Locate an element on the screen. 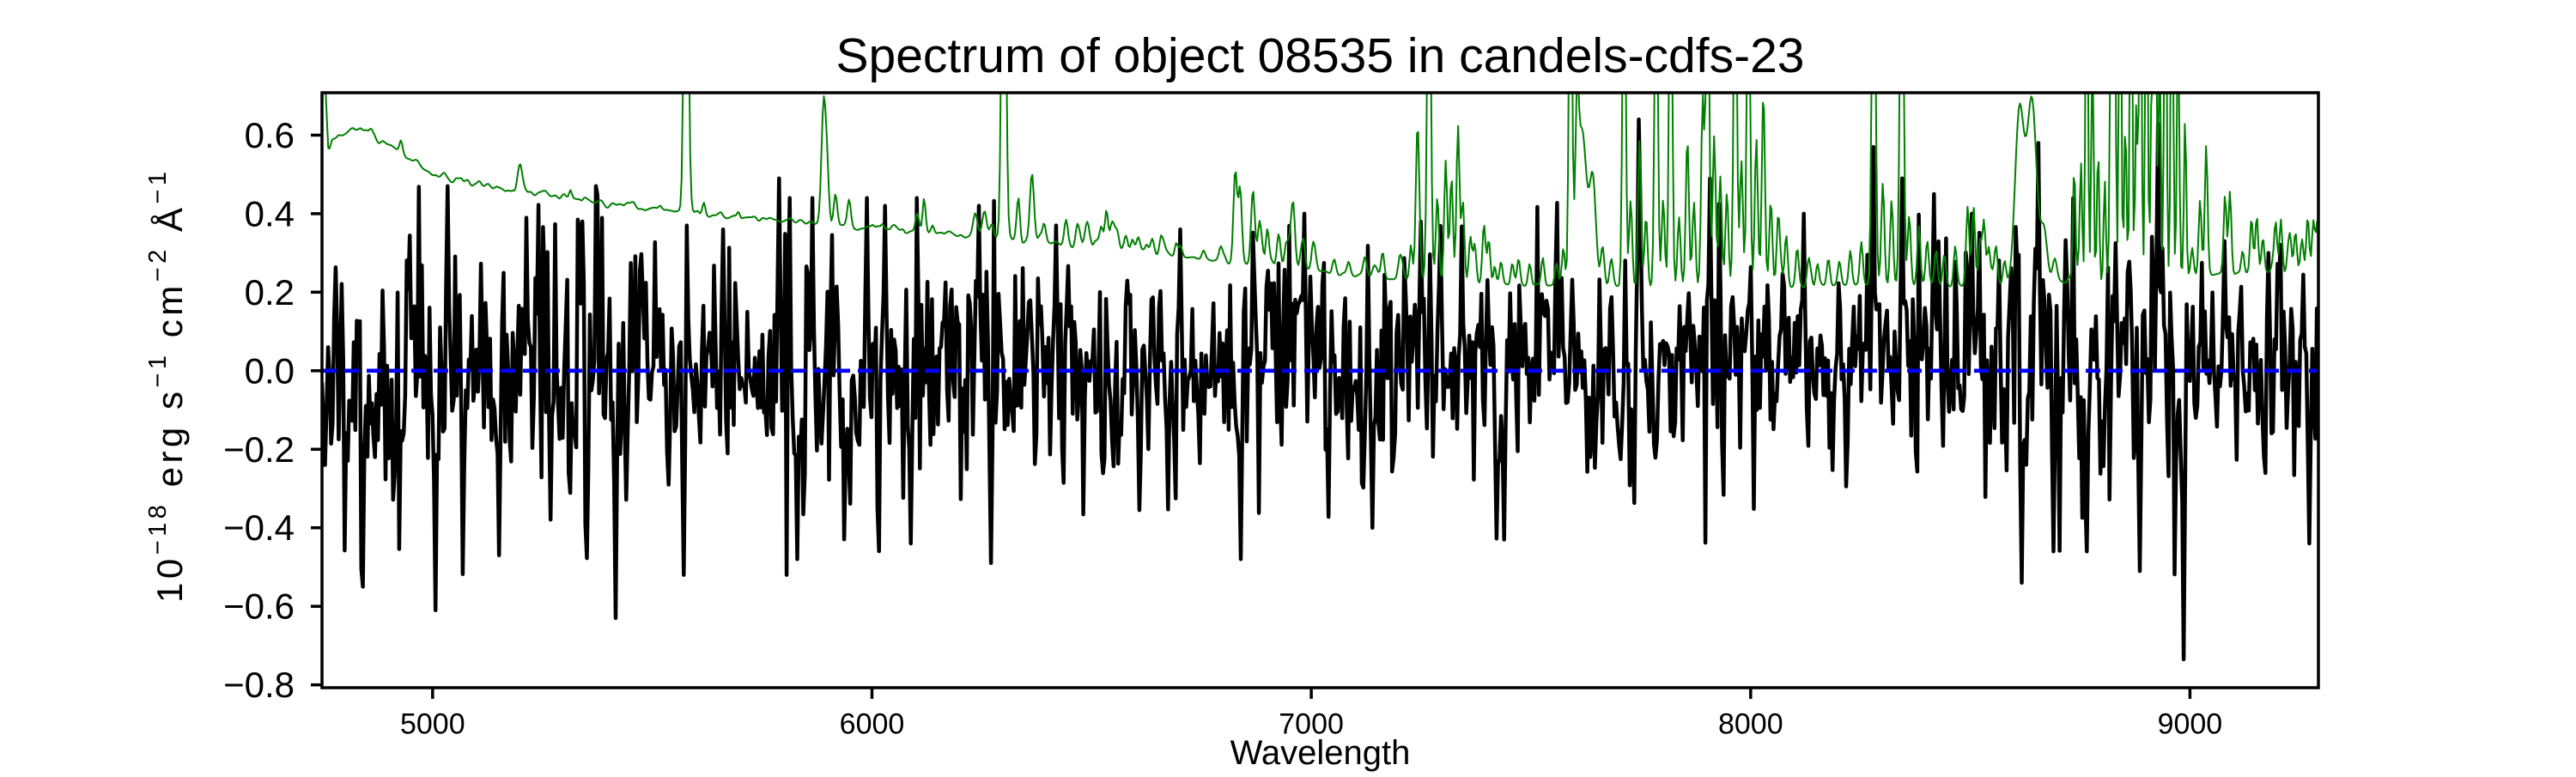  svg-text: −0.8 is located at coordinates (259, 685).